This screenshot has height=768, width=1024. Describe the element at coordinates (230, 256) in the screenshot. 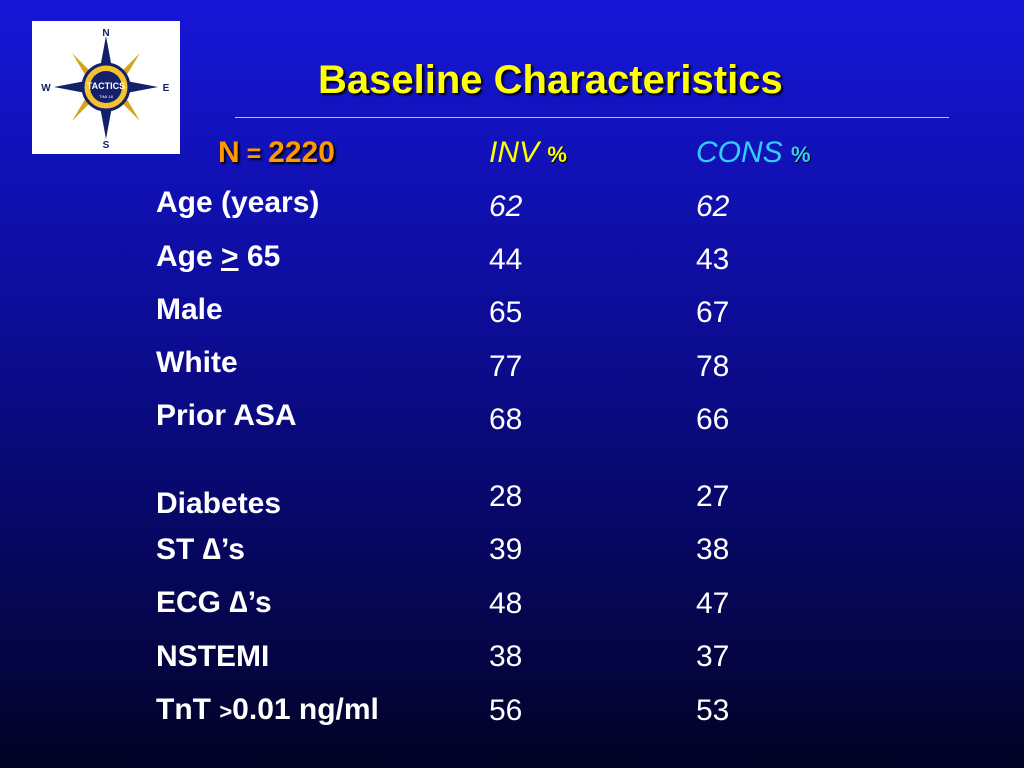

I see `greater-equal-sign: >` at that location.